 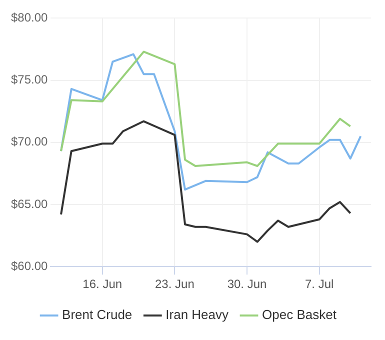 I want to click on legend-label: Iran Heavy, so click(x=198, y=314).